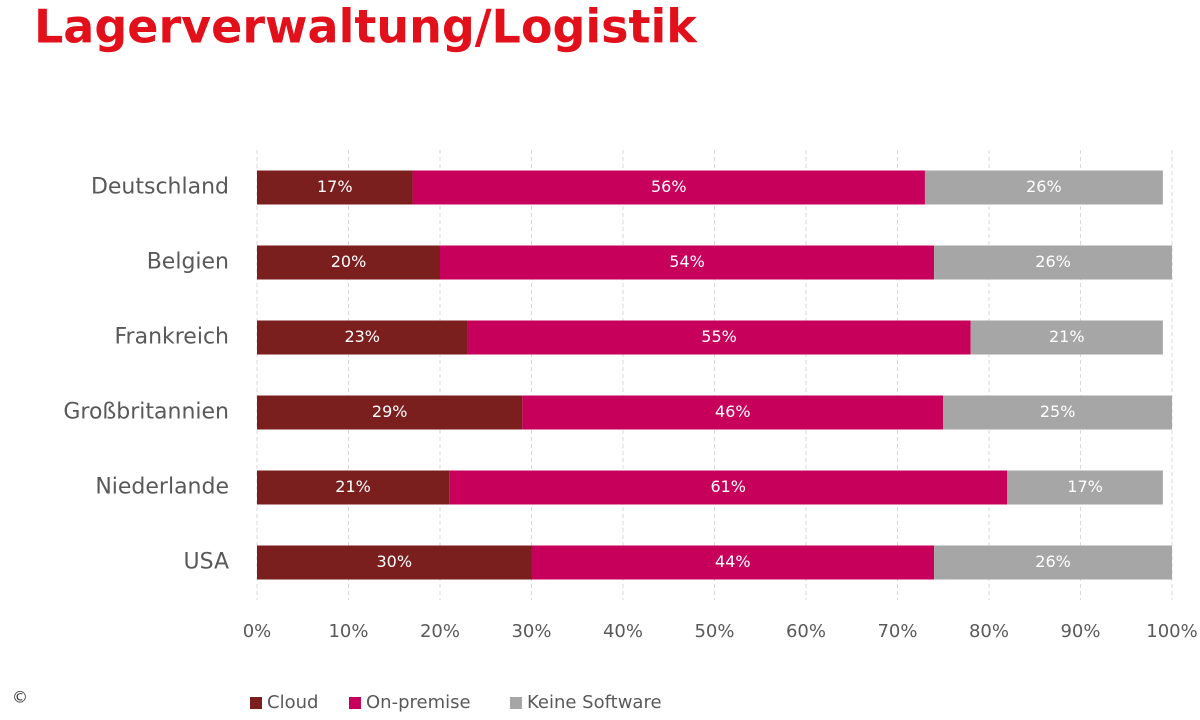 The height and width of the screenshot is (720, 1200). I want to click on data-label: 25%, so click(1058, 411).